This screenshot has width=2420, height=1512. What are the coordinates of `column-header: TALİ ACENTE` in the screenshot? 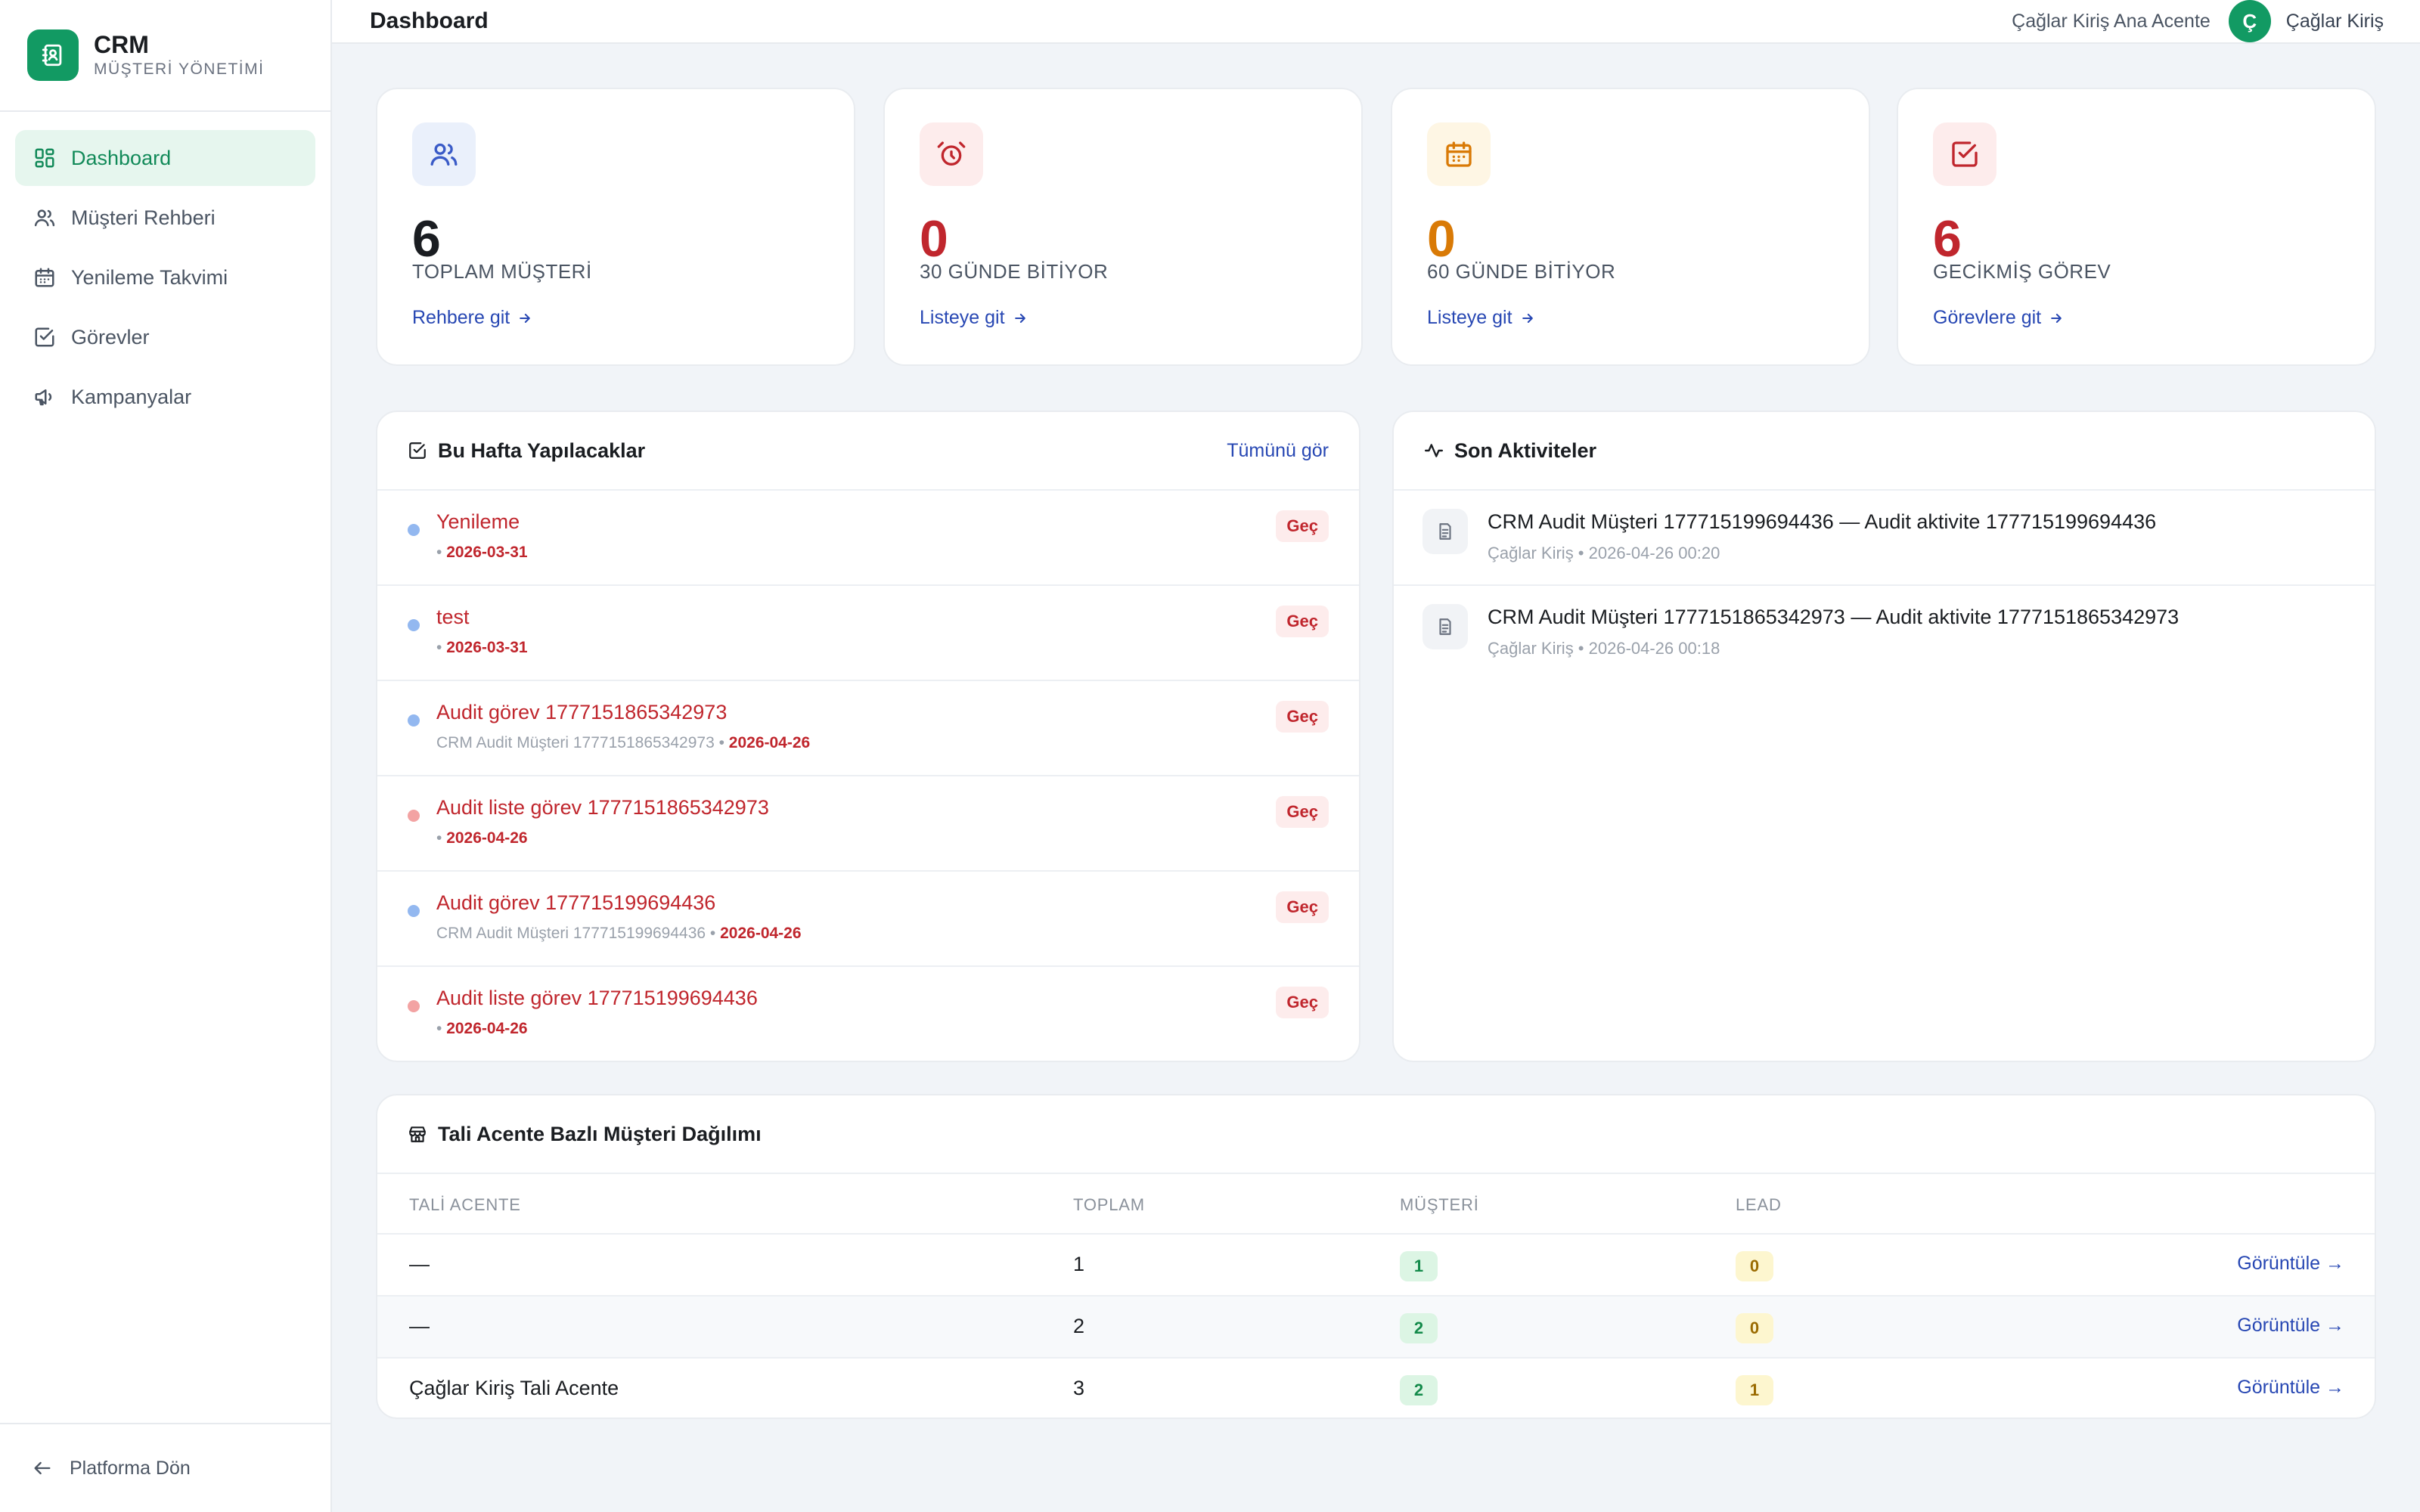 It's located at (465, 1204).